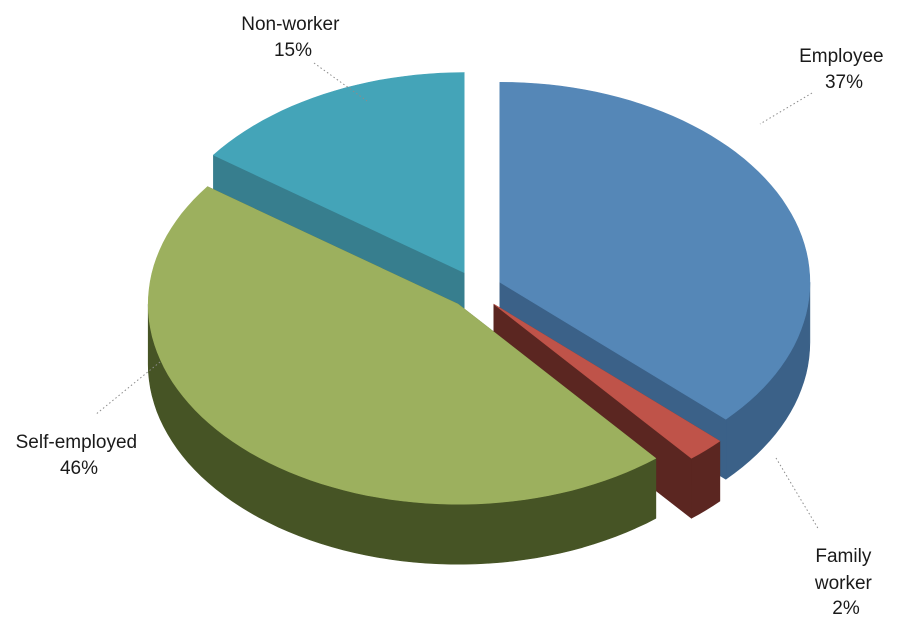  I want to click on data-label-family-worker-line1: Family, so click(843, 556).